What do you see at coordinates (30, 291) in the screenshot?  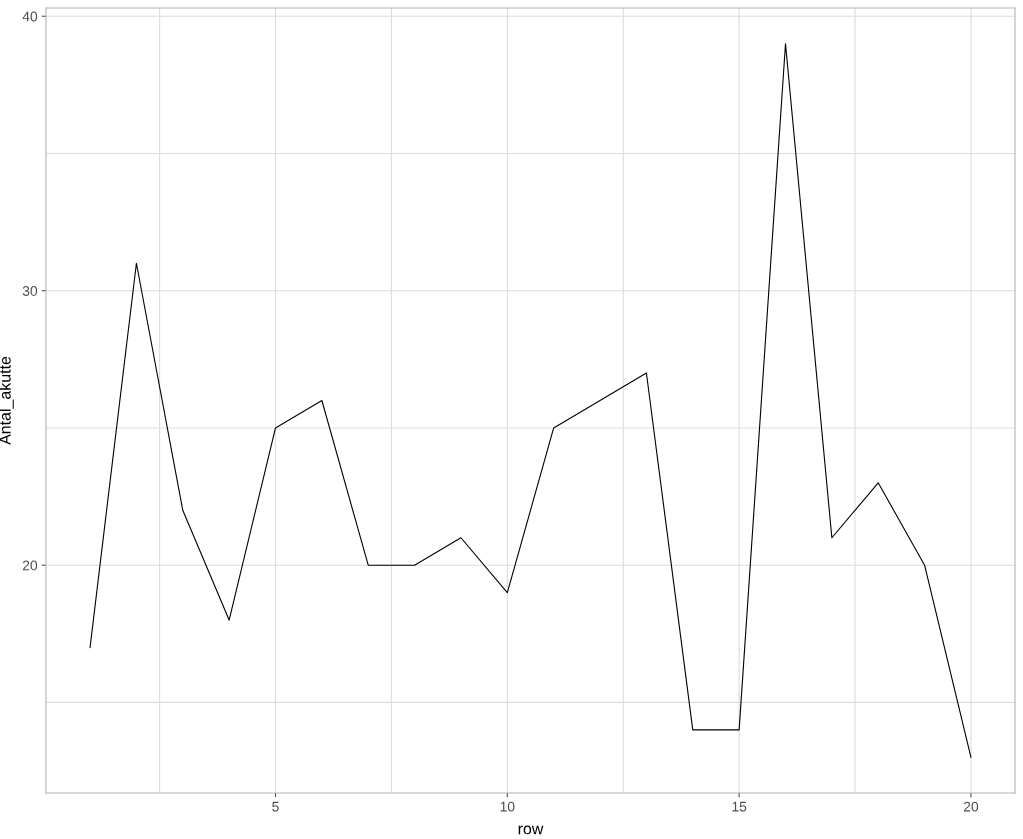 I see `y-tick-label: 30` at bounding box center [30, 291].